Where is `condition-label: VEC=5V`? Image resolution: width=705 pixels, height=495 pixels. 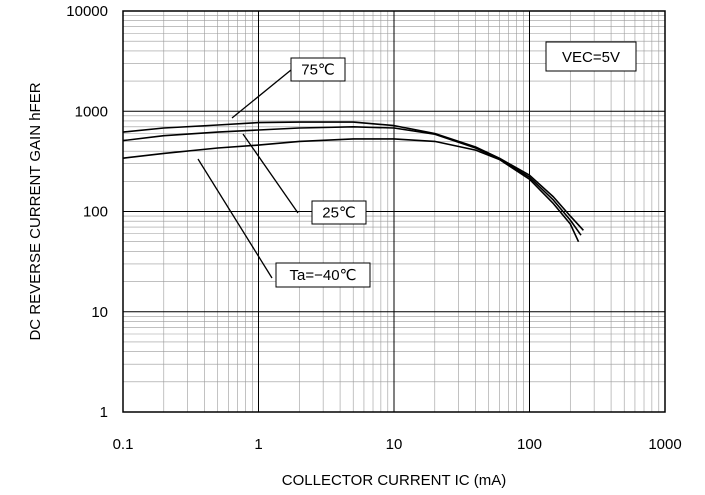 condition-label: VEC=5V is located at coordinates (591, 57).